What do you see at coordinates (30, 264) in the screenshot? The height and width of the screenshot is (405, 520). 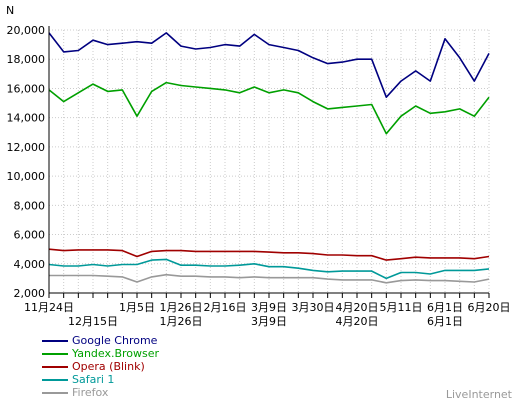 I see `y-tick-label: 4,000` at bounding box center [30, 264].